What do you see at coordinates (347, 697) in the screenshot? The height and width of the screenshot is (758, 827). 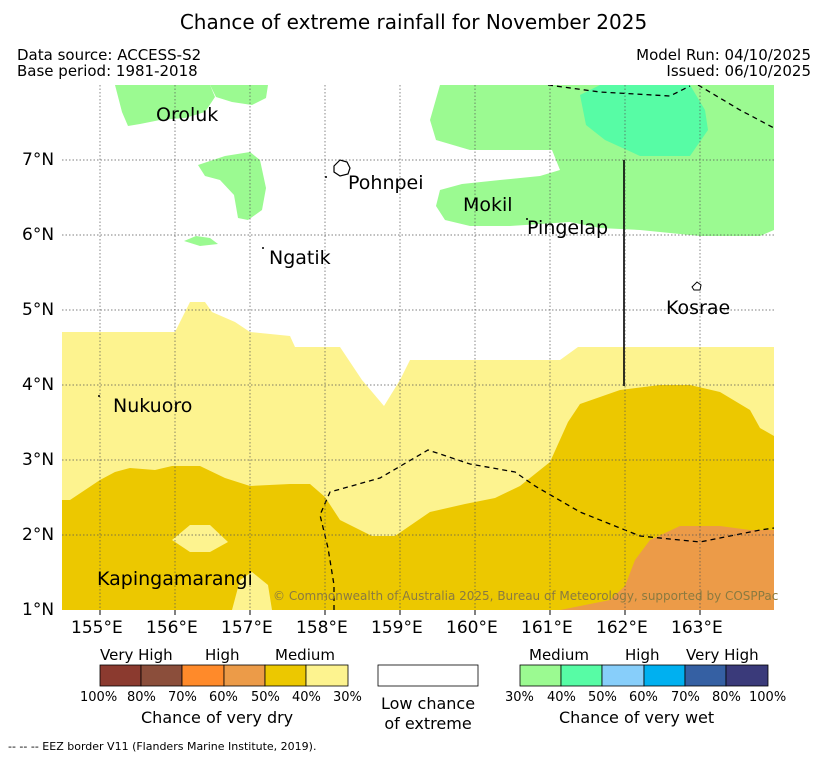 I see `legend-dry-tick: 30%` at bounding box center [347, 697].